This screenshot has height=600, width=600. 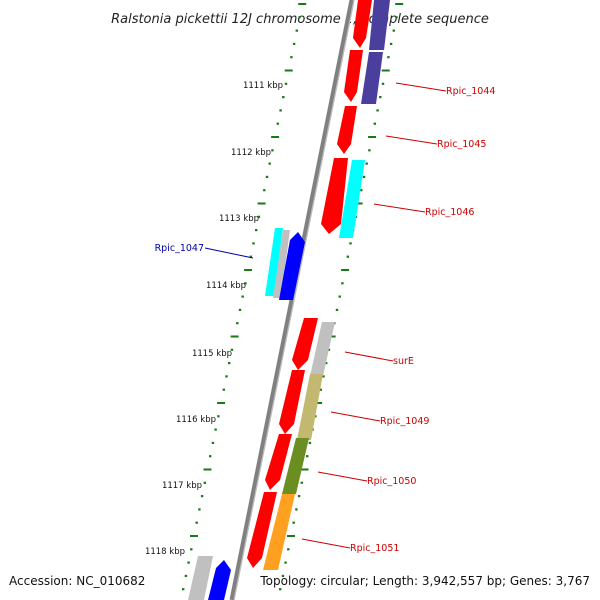 I want to click on gene-rpic1046, so click(x=334, y=196).